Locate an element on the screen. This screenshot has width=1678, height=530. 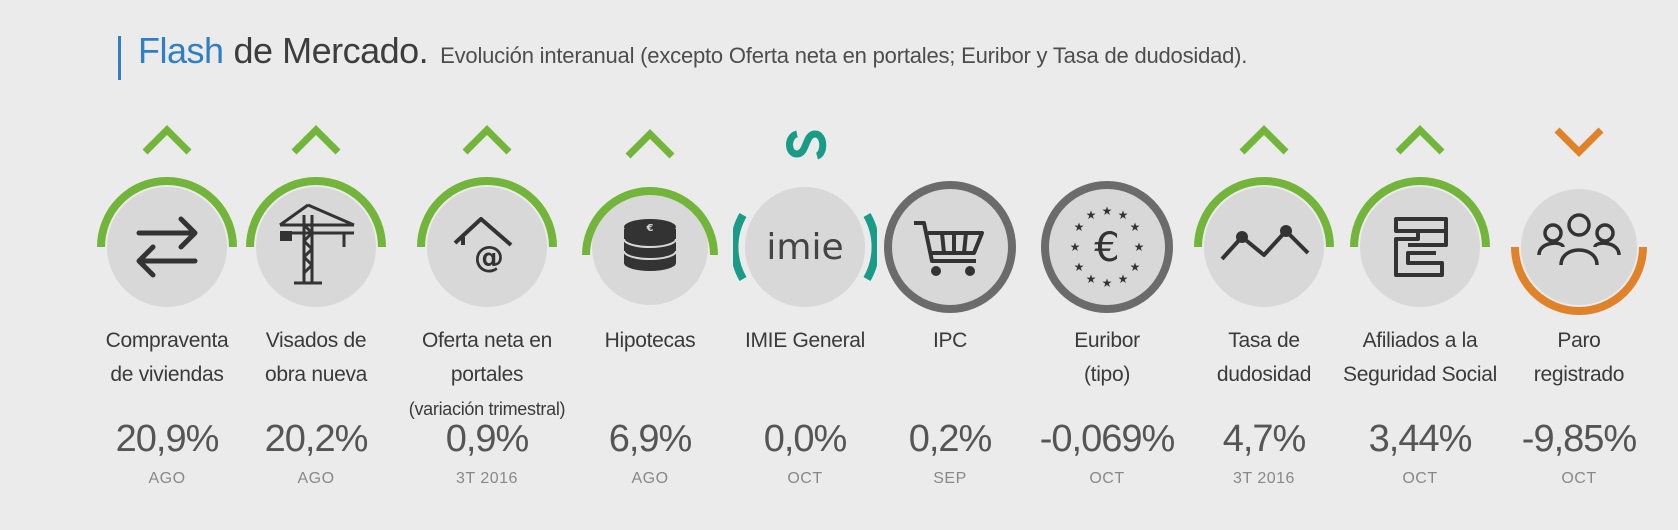
svg-text: imie is located at coordinates (804, 247).